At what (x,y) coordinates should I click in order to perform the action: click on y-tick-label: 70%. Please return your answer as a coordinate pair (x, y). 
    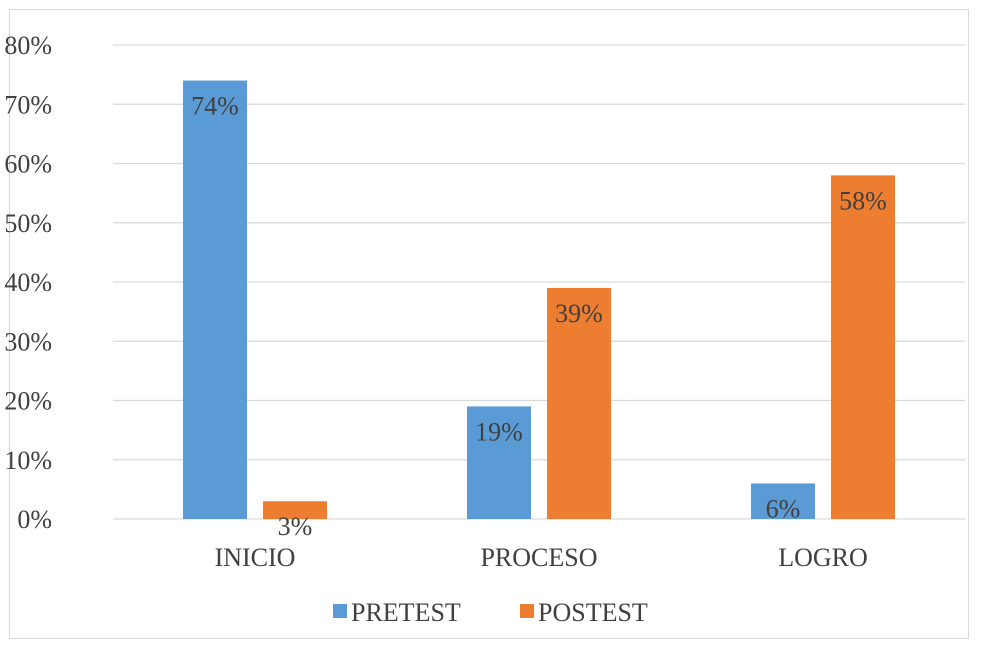
    Looking at the image, I should click on (28, 104).